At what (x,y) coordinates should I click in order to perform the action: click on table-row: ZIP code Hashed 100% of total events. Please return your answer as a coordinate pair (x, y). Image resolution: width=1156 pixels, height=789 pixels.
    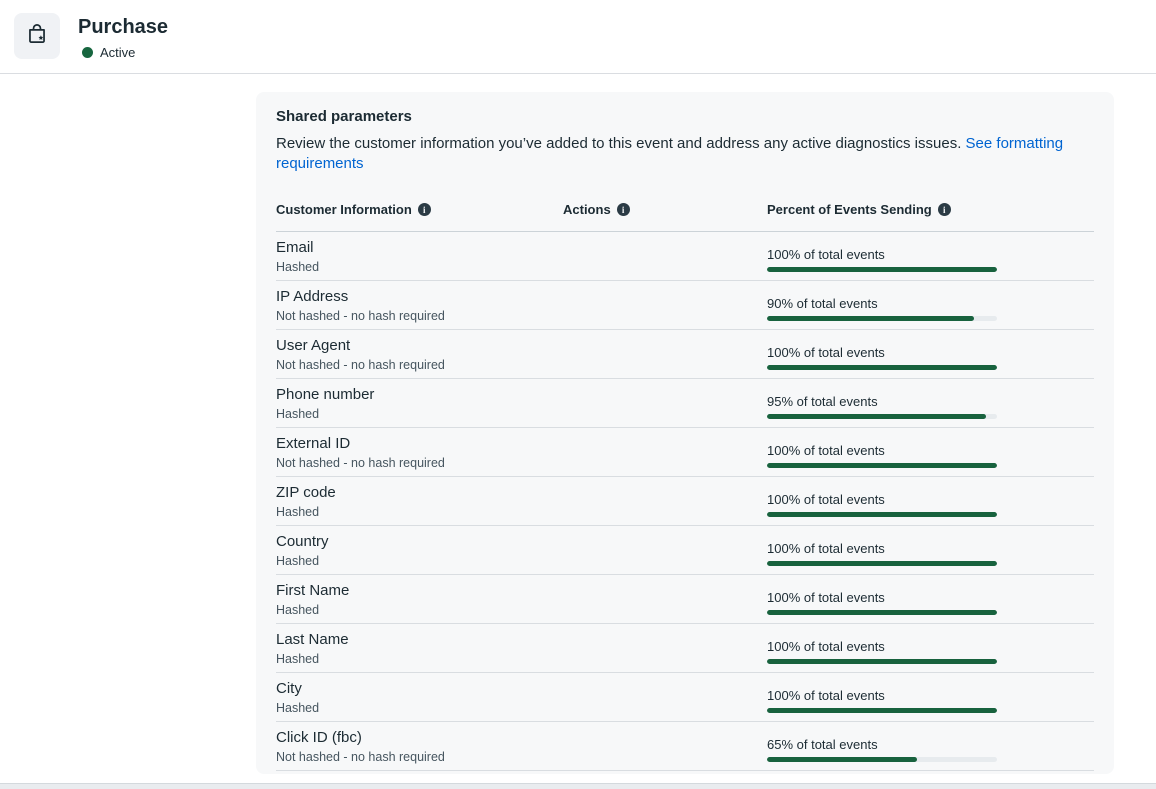
    Looking at the image, I should click on (685, 501).